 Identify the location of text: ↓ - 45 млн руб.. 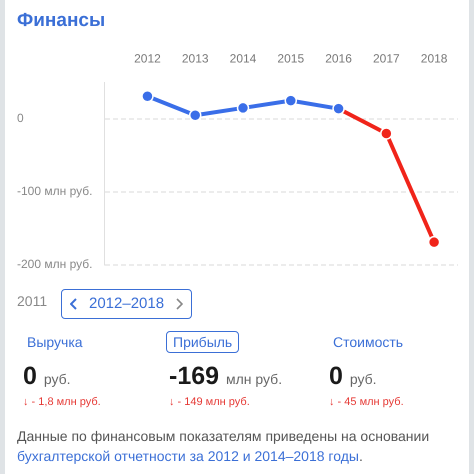
(366, 402).